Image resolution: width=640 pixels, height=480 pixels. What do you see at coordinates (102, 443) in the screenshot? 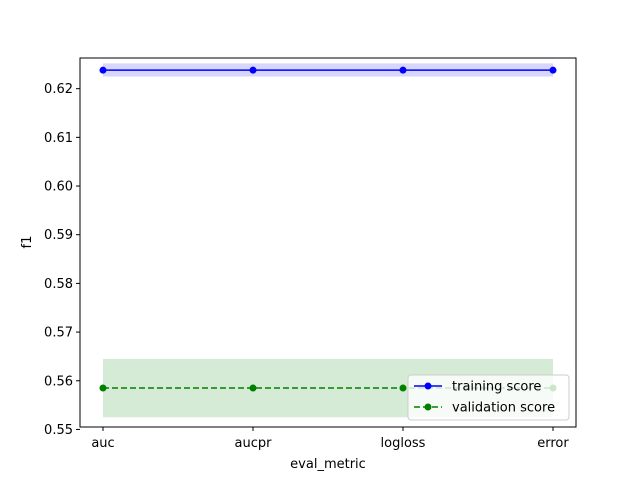
I see `x-tick-label: auc` at bounding box center [102, 443].